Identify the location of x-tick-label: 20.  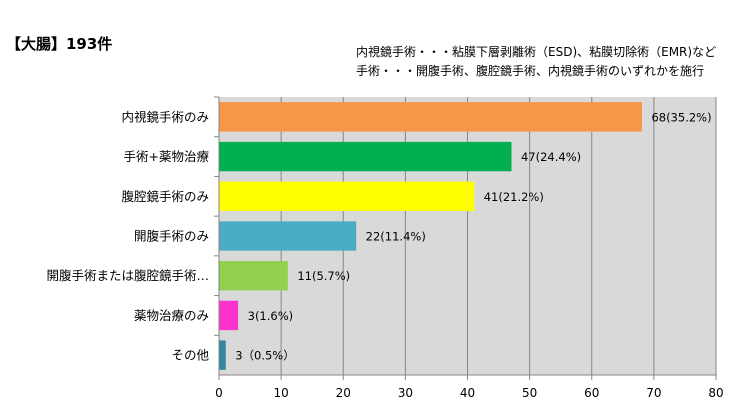
(343, 393).